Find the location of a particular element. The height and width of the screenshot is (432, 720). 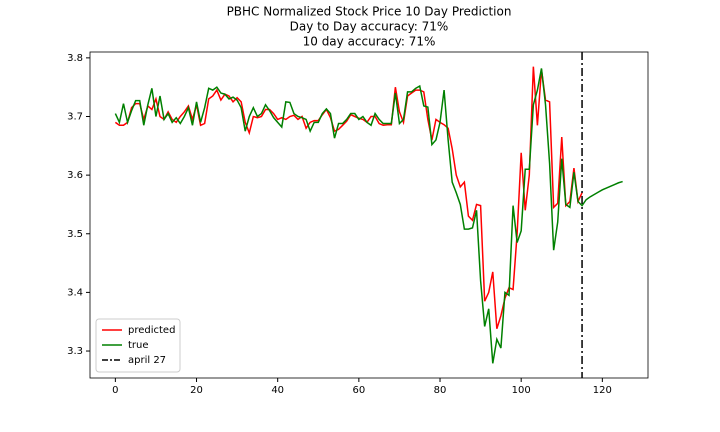

chart-title: 10 day accuracy: 71% is located at coordinates (369, 42).